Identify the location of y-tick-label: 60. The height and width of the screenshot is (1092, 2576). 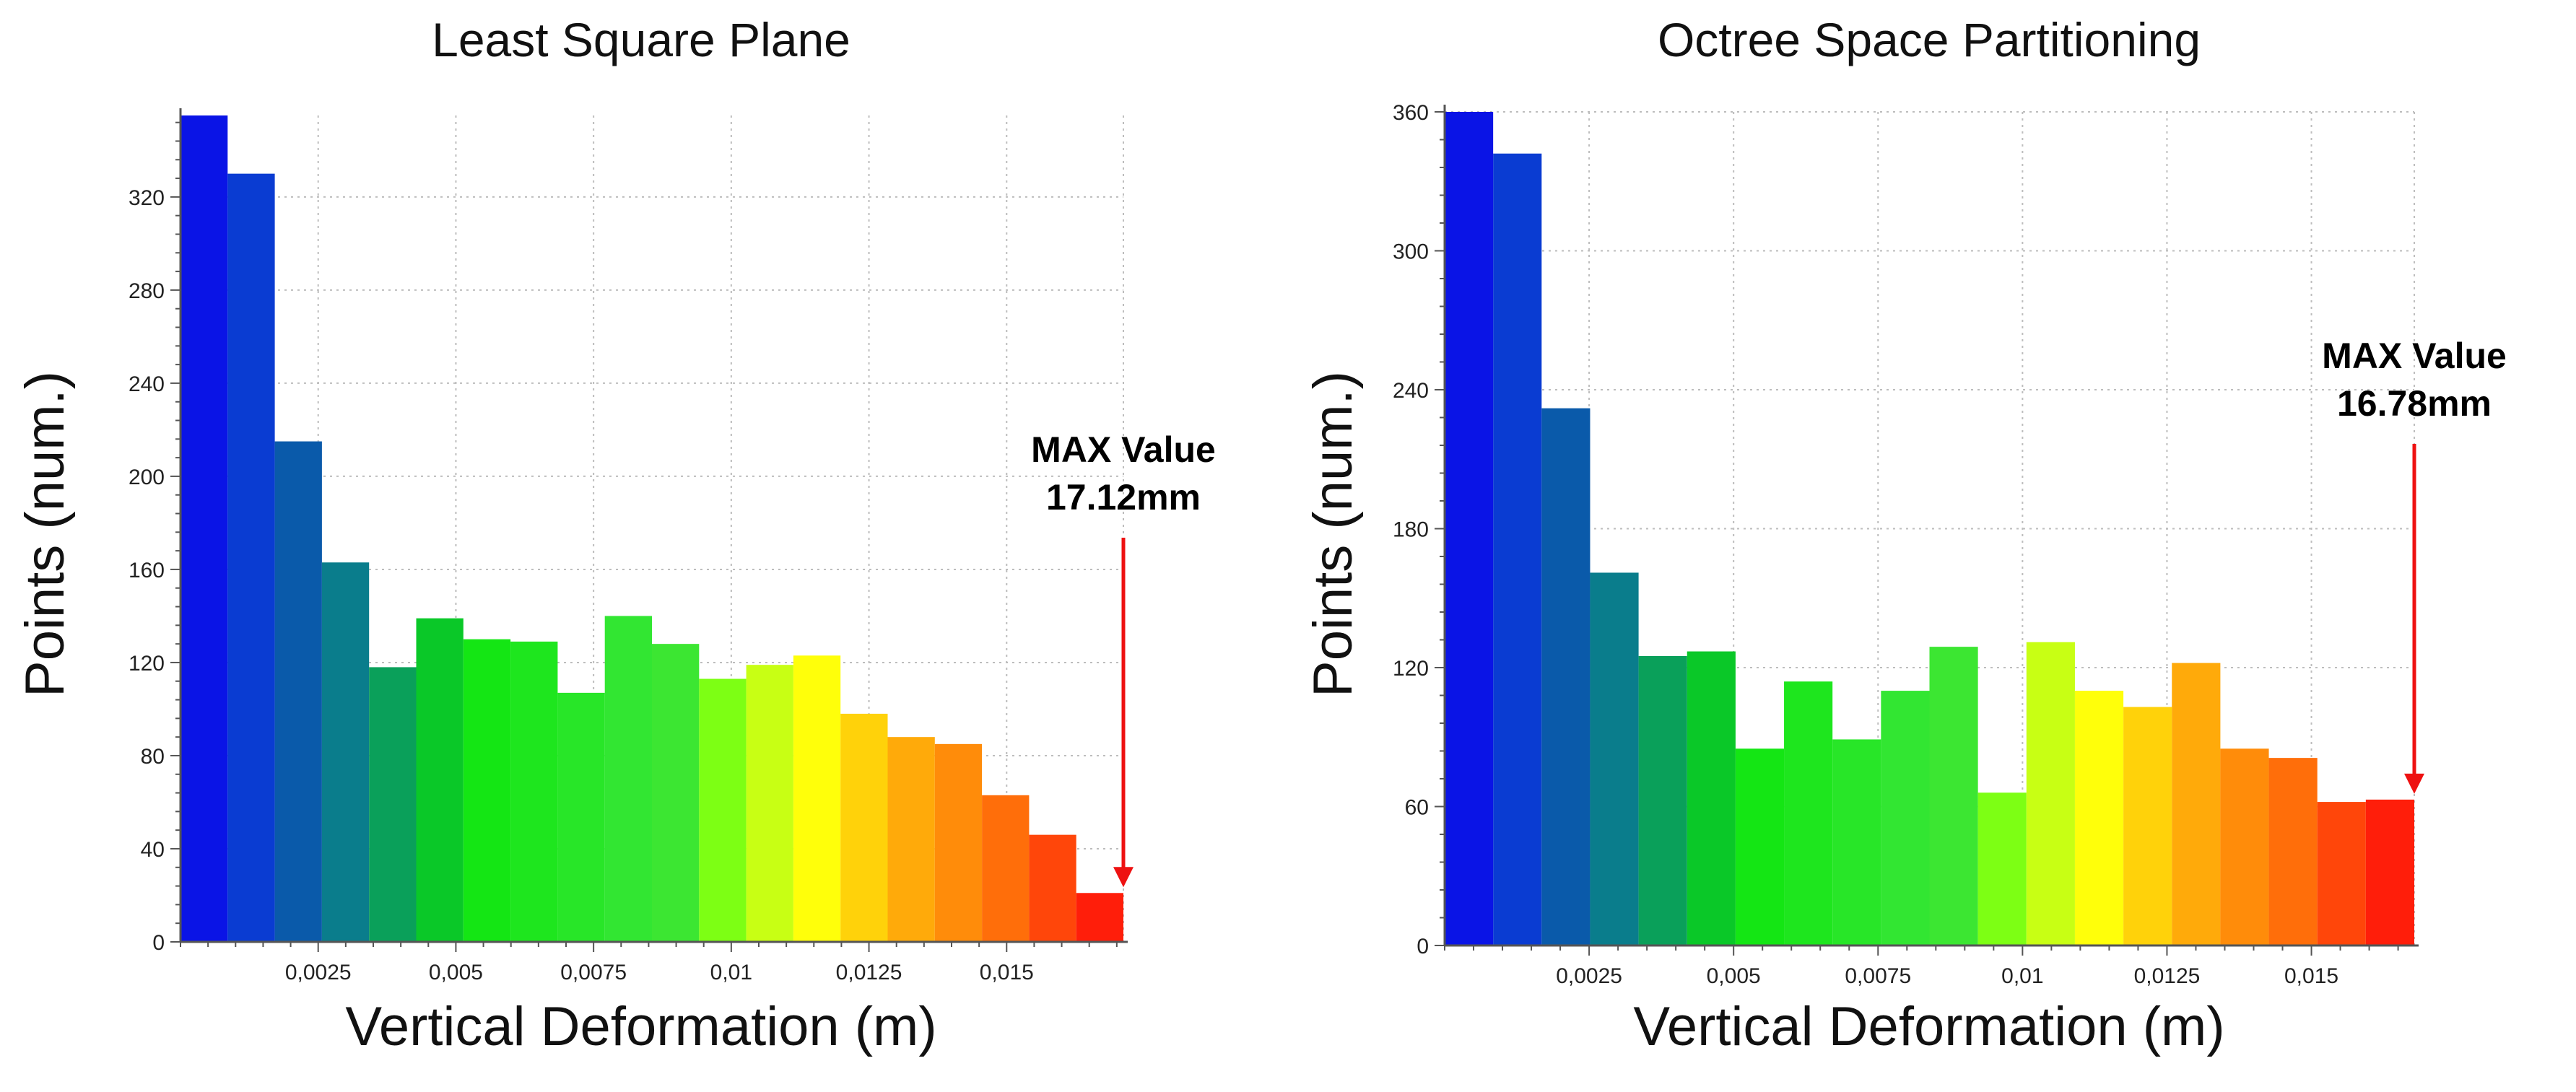
(1417, 808).